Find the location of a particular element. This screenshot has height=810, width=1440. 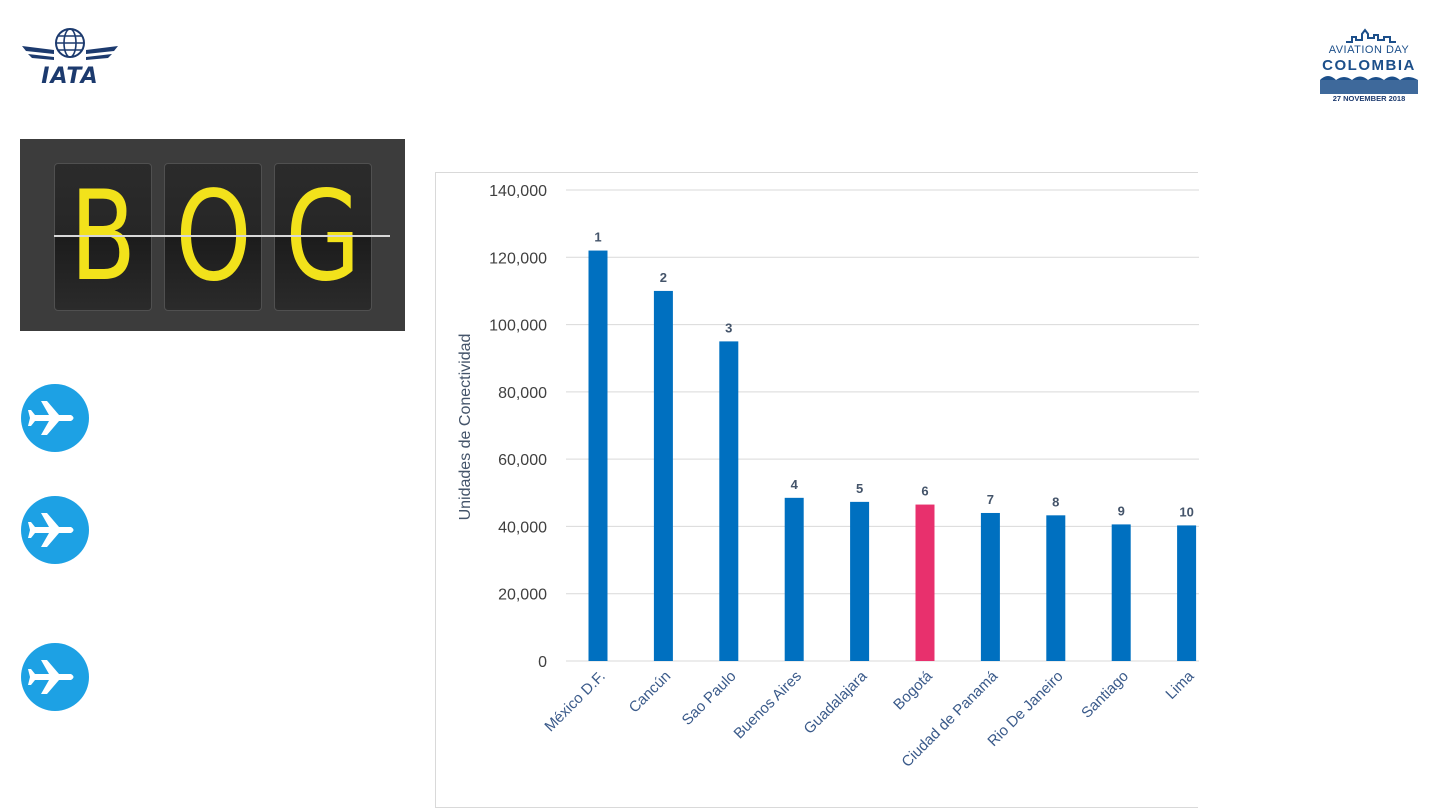

y-axis-label: Unidades de Conectividad is located at coordinates (465, 427).